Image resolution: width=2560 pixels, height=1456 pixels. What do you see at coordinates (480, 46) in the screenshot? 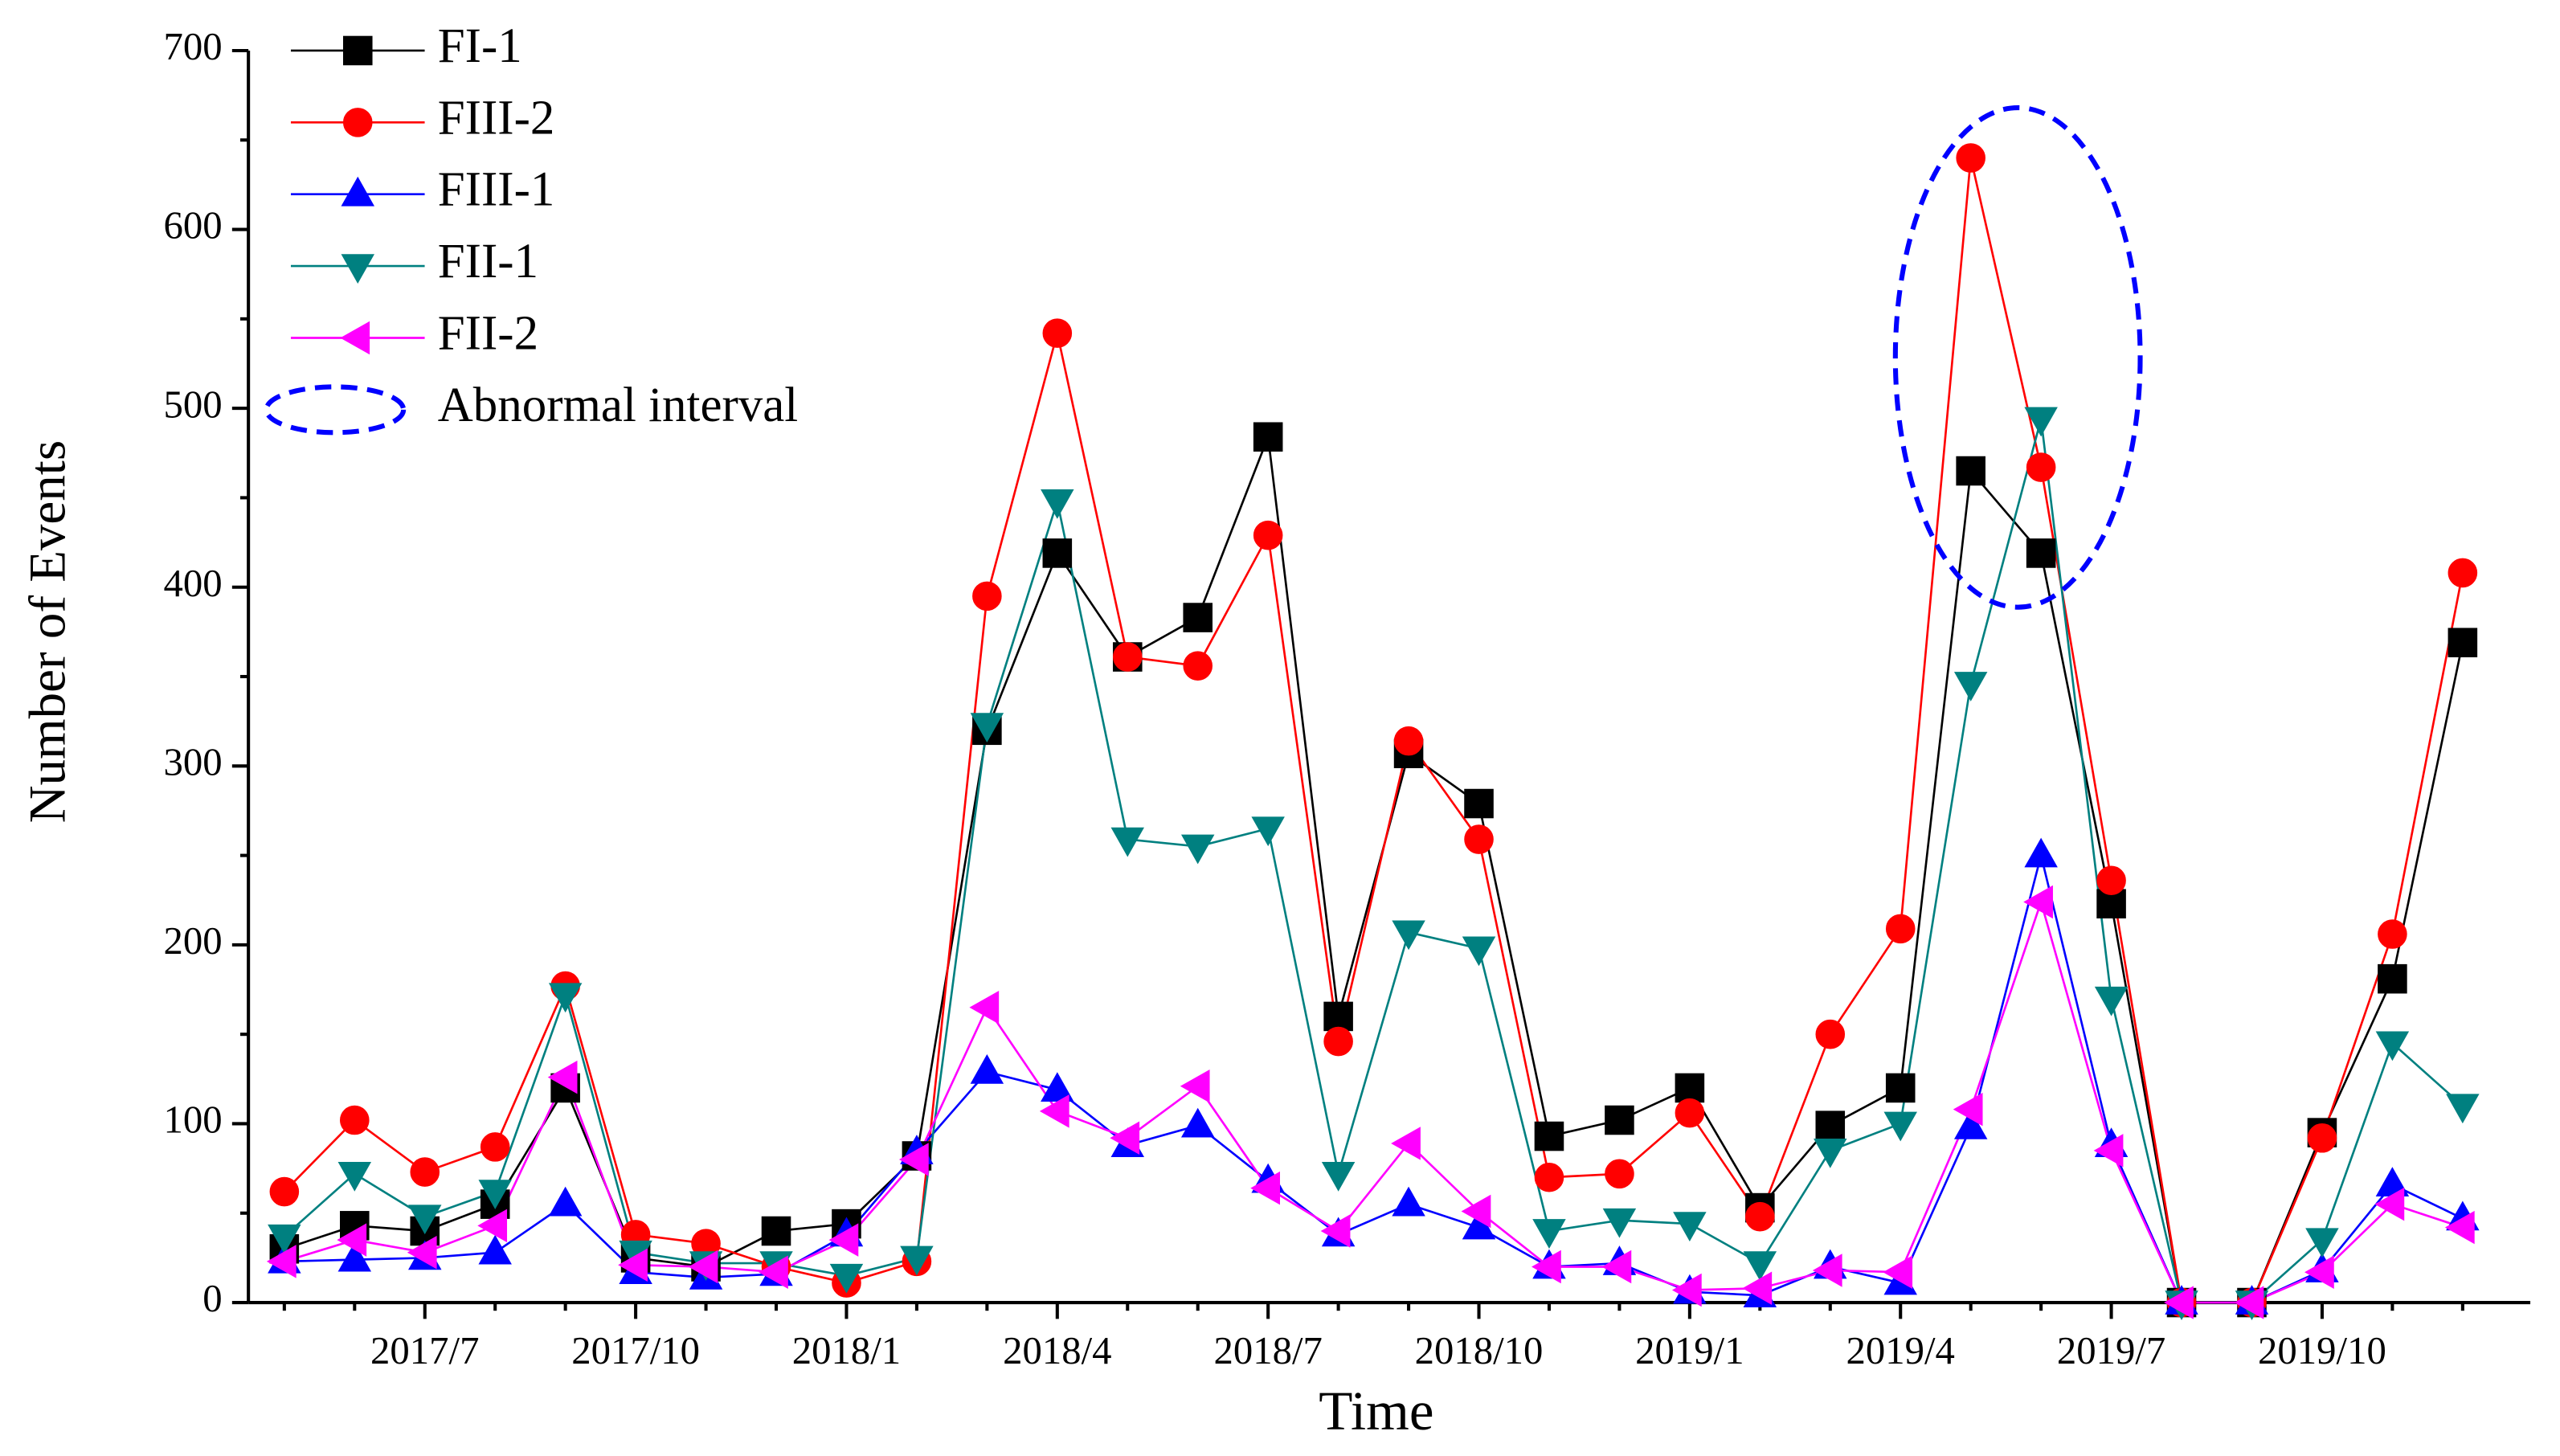
I see `legend-label: FI-1` at bounding box center [480, 46].